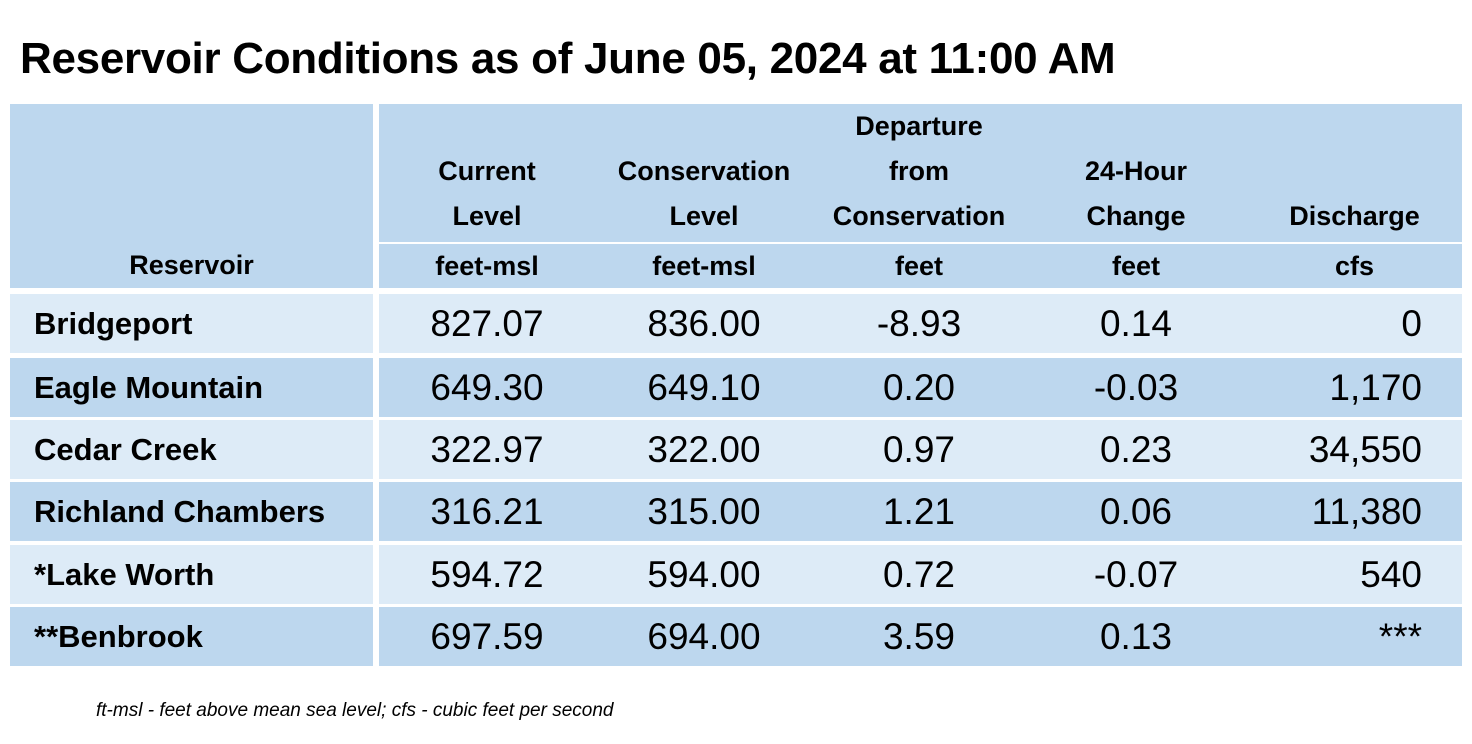 Image resolution: width=1472 pixels, height=744 pixels. I want to click on cell-departure: 1.21, so click(919, 511).